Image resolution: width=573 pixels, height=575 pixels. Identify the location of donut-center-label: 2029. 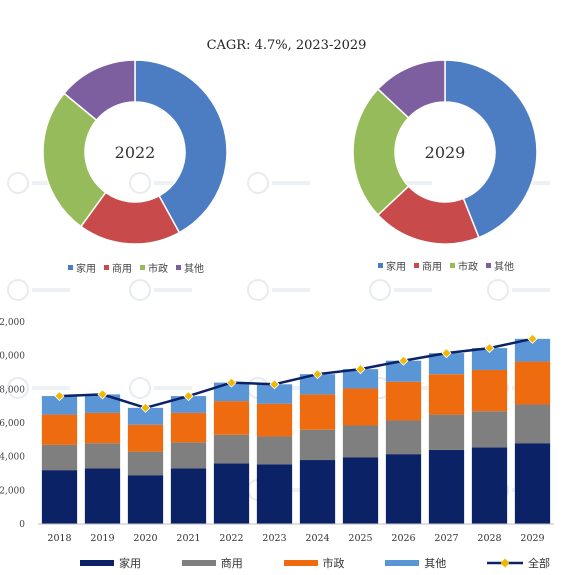
(445, 152).